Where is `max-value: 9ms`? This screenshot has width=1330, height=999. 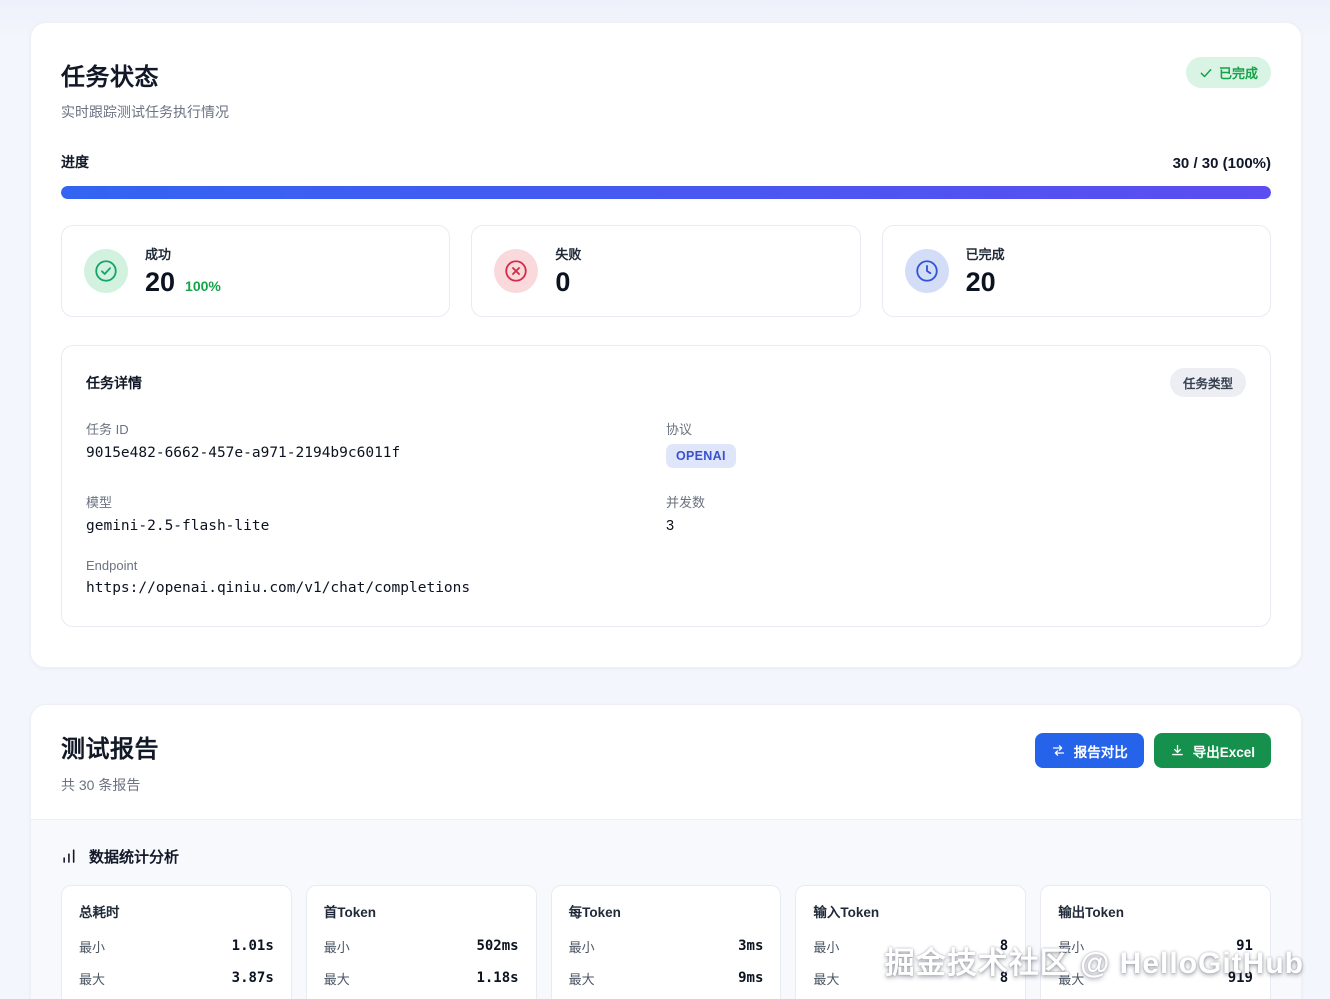 max-value: 9ms is located at coordinates (751, 978).